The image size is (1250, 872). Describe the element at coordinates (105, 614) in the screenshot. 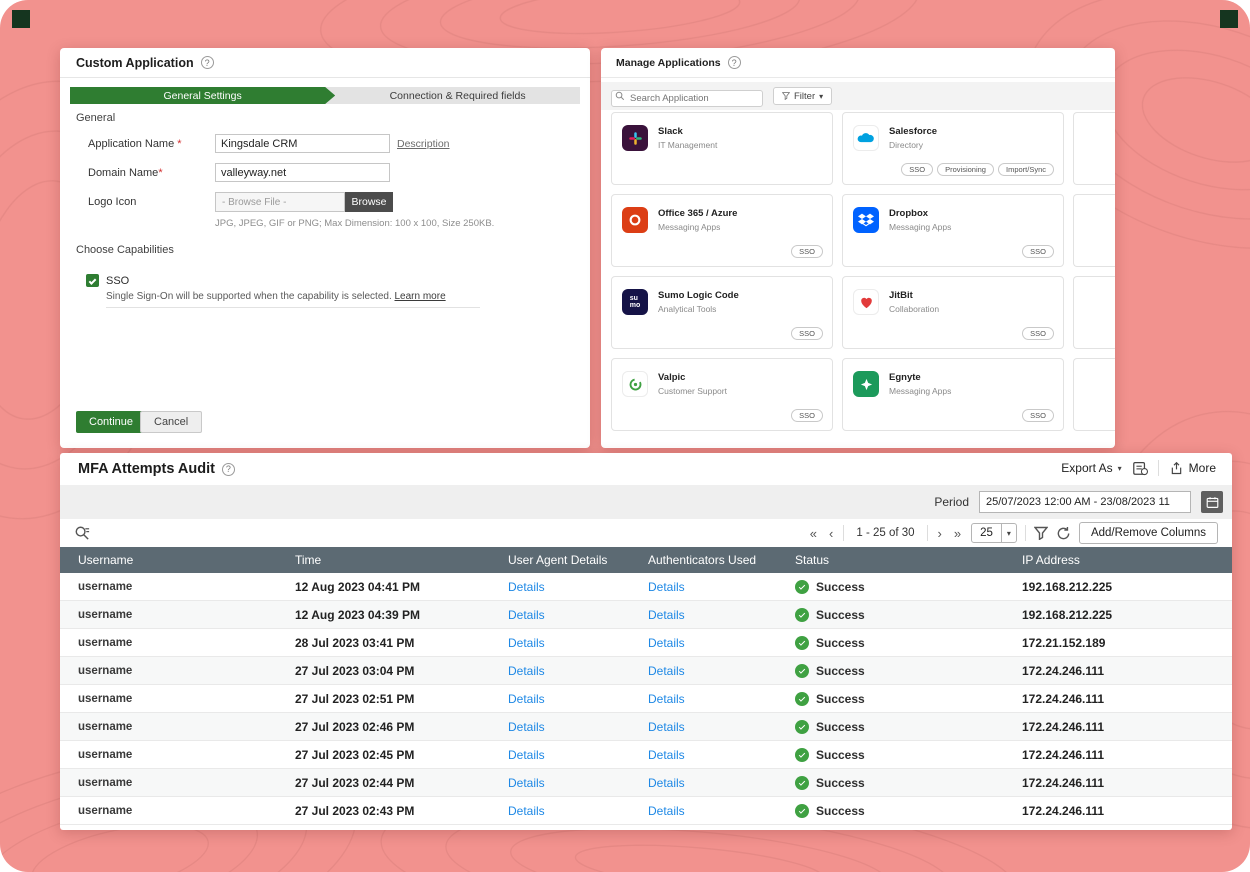

I see `username-cell: username` at that location.